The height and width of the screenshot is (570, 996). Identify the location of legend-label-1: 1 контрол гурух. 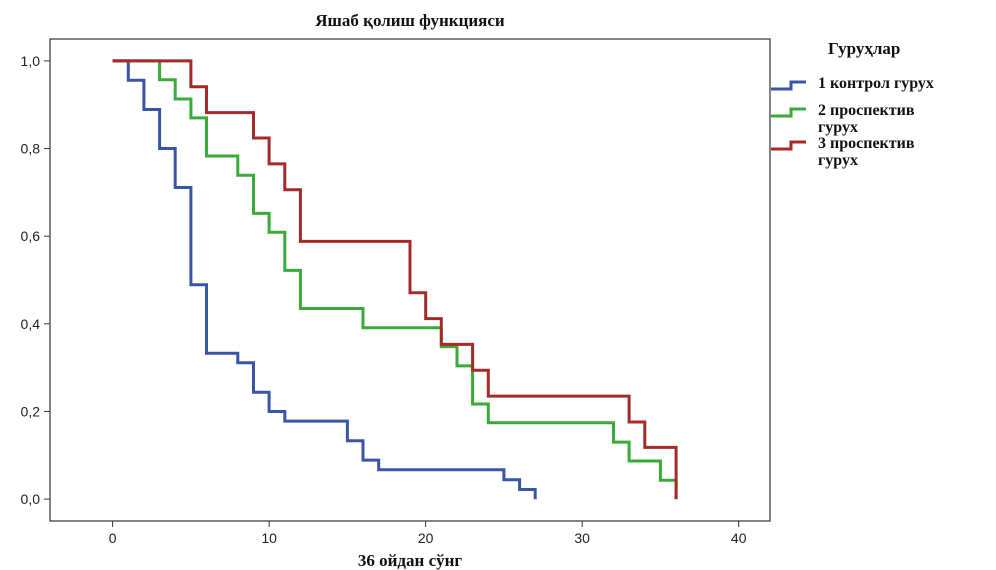
(876, 83).